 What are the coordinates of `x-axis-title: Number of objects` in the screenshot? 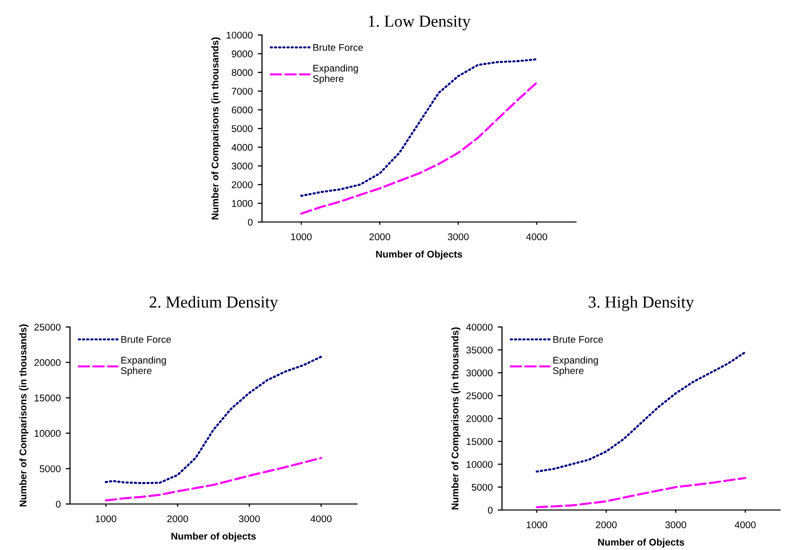 It's located at (213, 537).